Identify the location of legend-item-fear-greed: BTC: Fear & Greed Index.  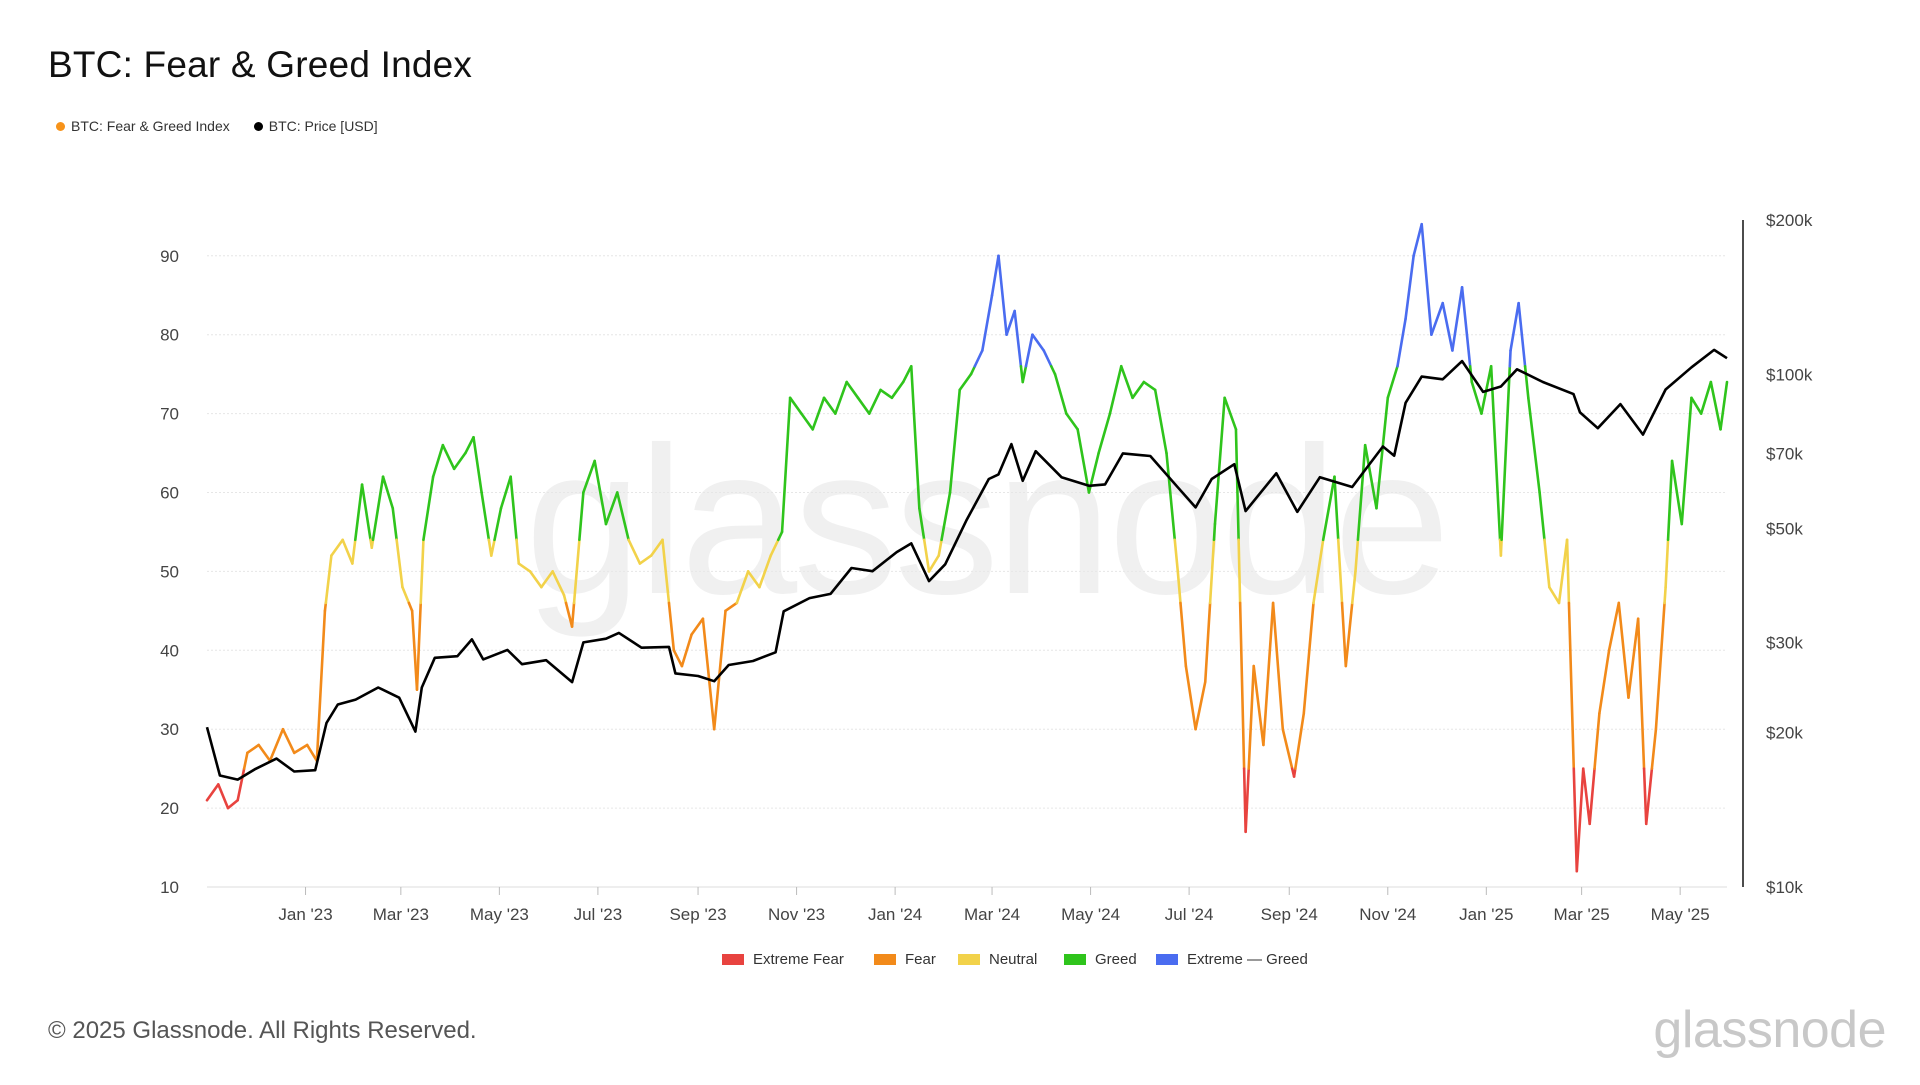
(143, 126).